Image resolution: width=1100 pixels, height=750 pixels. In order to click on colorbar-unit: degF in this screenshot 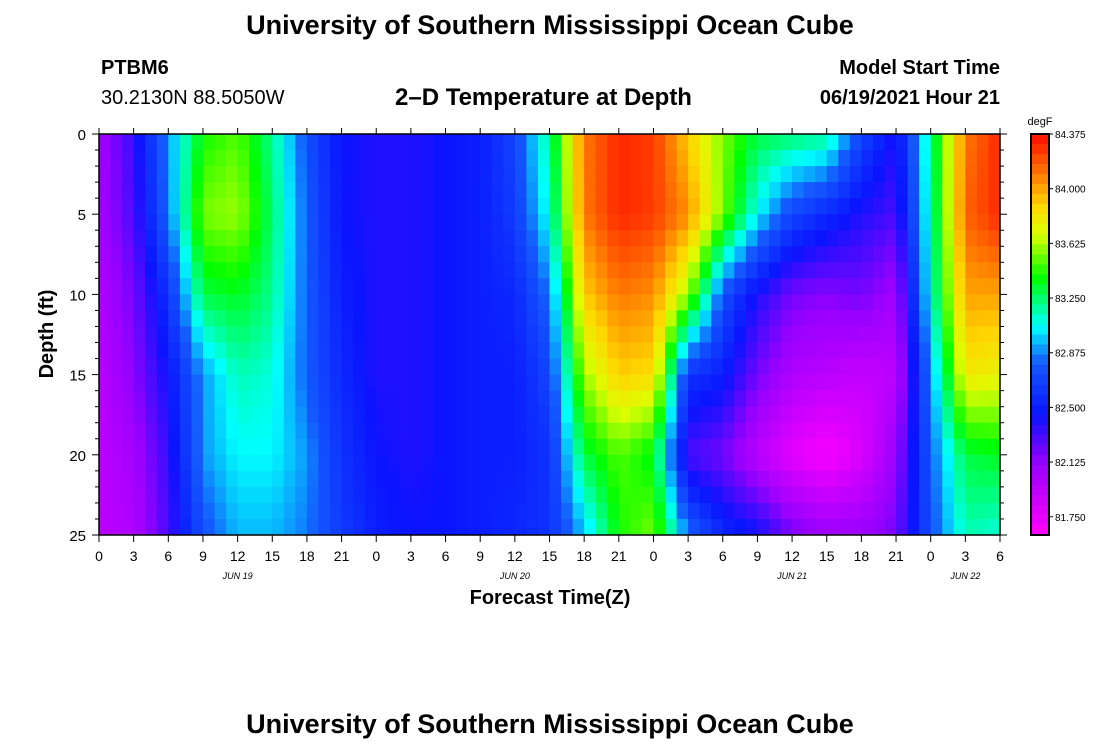, I will do `click(1039, 122)`.